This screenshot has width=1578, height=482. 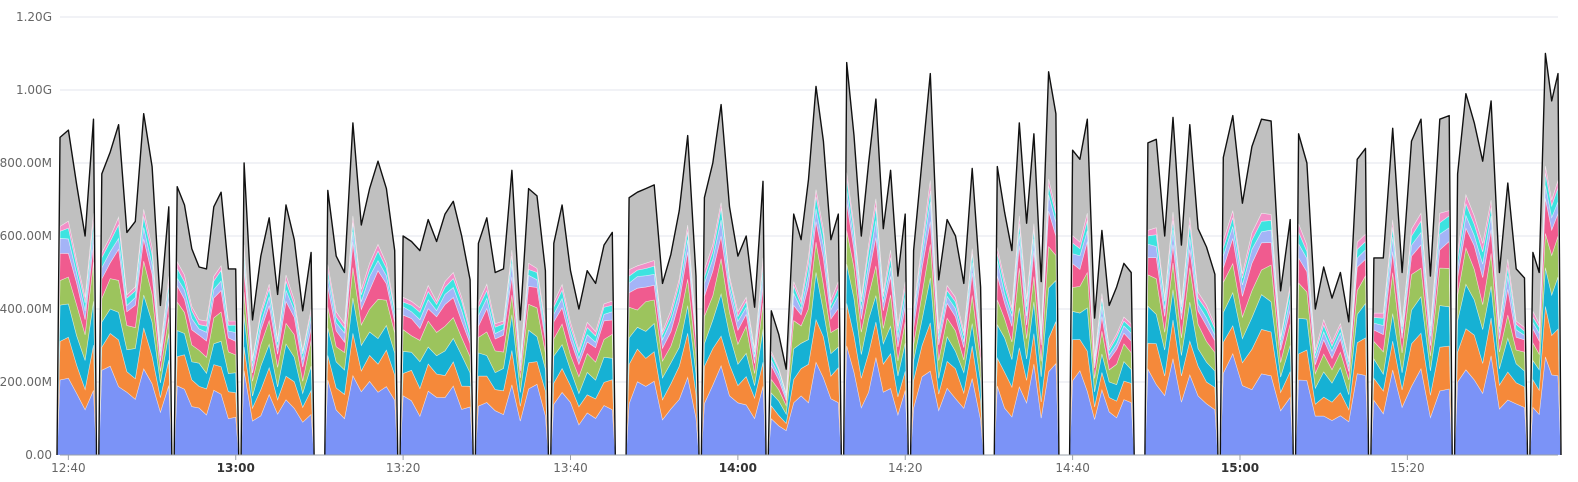 What do you see at coordinates (26, 382) in the screenshot?
I see `y-tick-label: 200.00M` at bounding box center [26, 382].